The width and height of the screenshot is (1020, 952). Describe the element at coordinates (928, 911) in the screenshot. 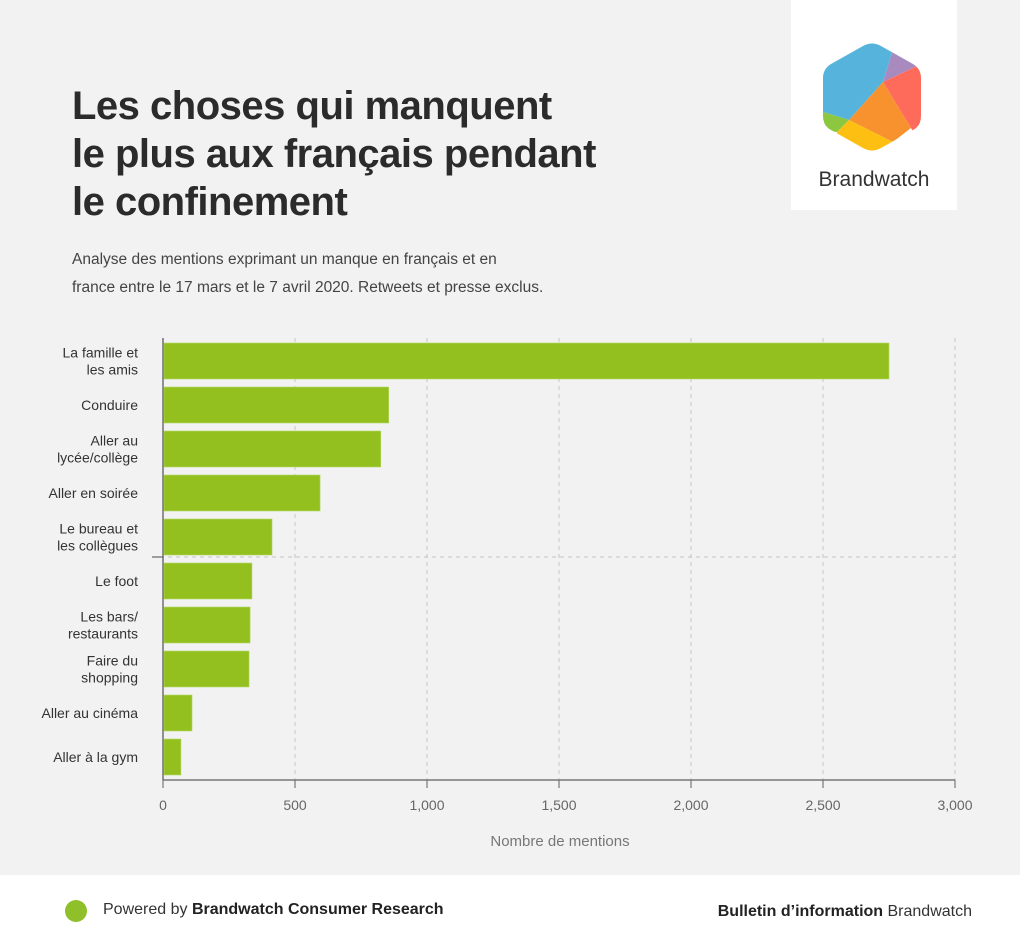

I see `bulletin-brand: Brandwatch` at that location.